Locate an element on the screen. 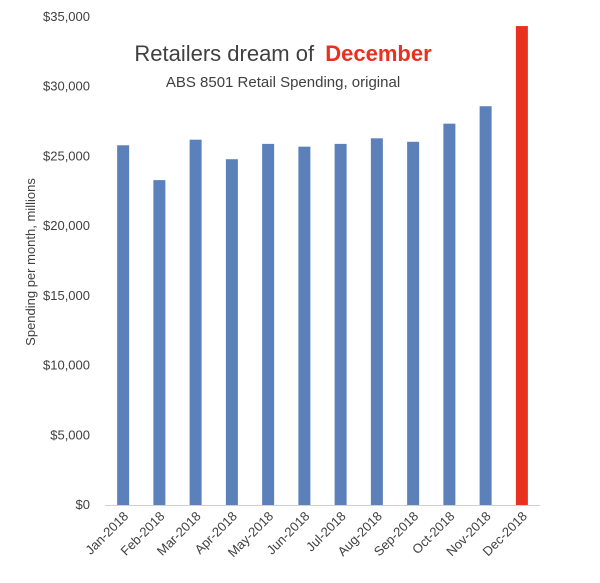 The image size is (600, 583). y-tick-label: $5,000 is located at coordinates (70, 434).